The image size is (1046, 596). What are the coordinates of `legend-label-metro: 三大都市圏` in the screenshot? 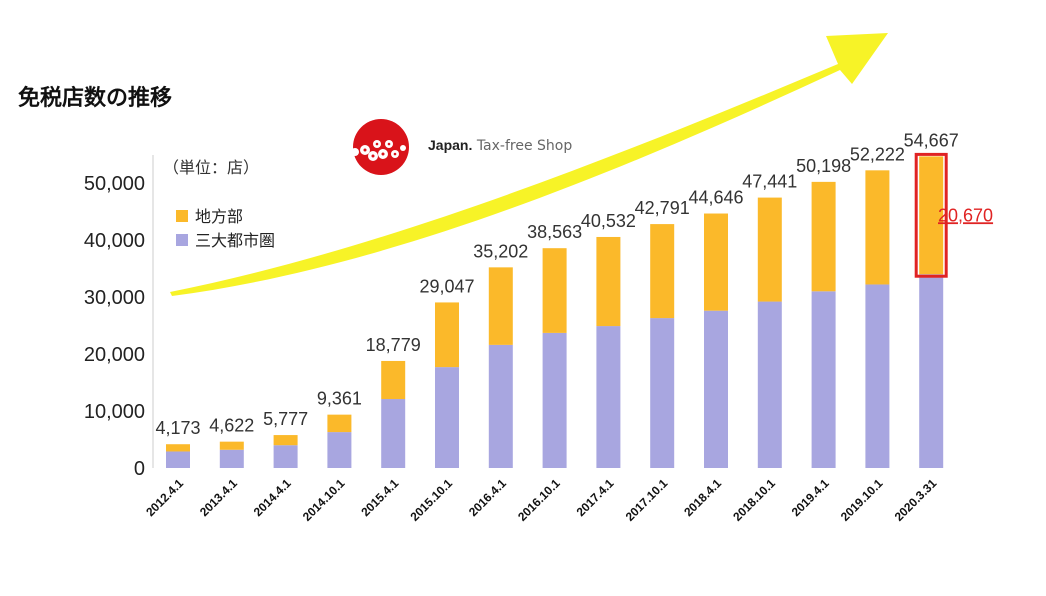 It's located at (235, 240).